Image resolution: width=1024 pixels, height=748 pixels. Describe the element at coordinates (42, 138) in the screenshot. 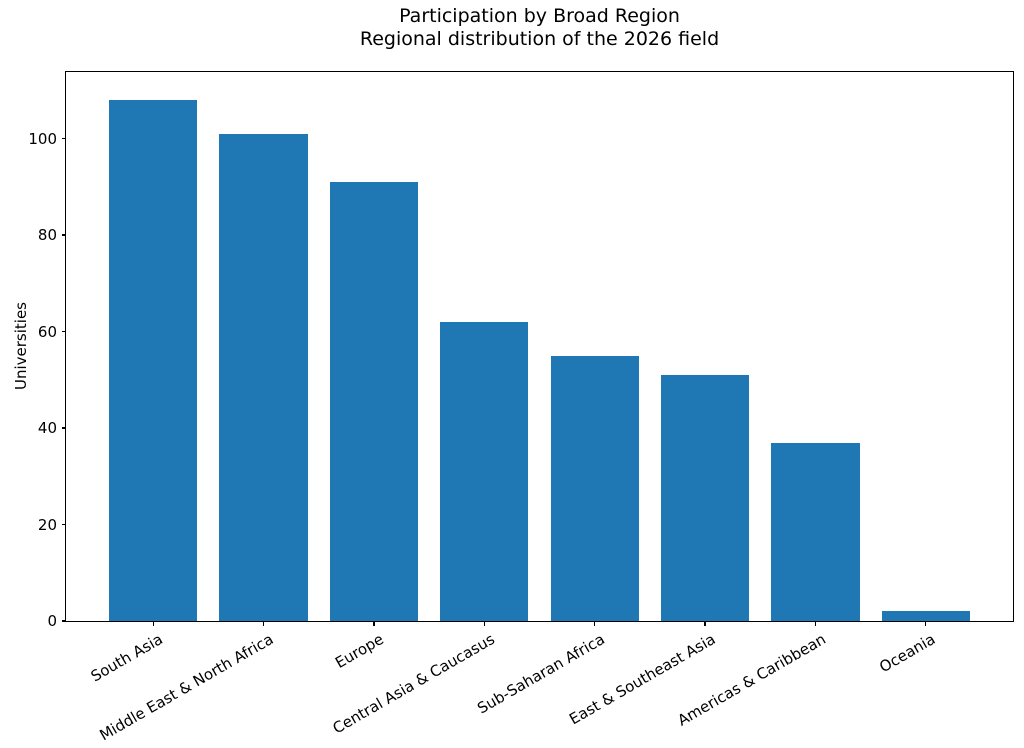

I see `y-tick-label-100: 100` at that location.